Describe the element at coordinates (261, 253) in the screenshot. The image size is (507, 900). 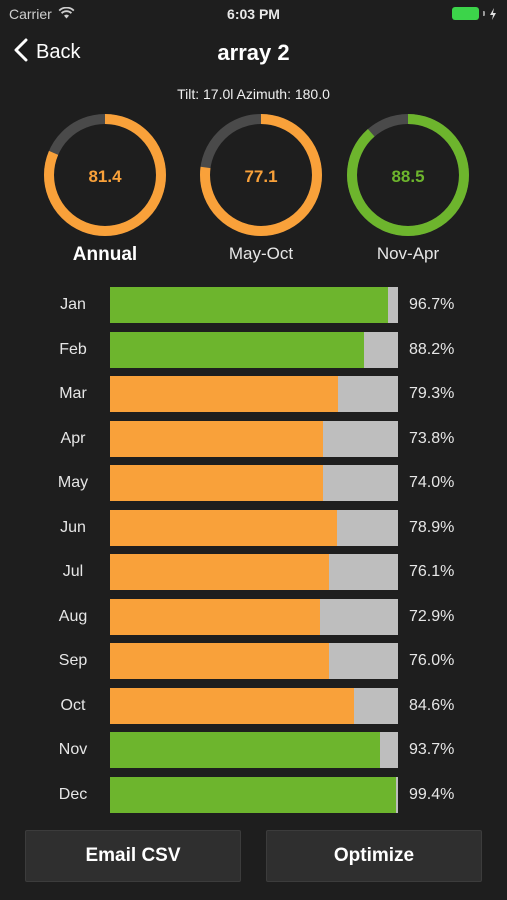
I see `gauge-label: May-Oct` at that location.